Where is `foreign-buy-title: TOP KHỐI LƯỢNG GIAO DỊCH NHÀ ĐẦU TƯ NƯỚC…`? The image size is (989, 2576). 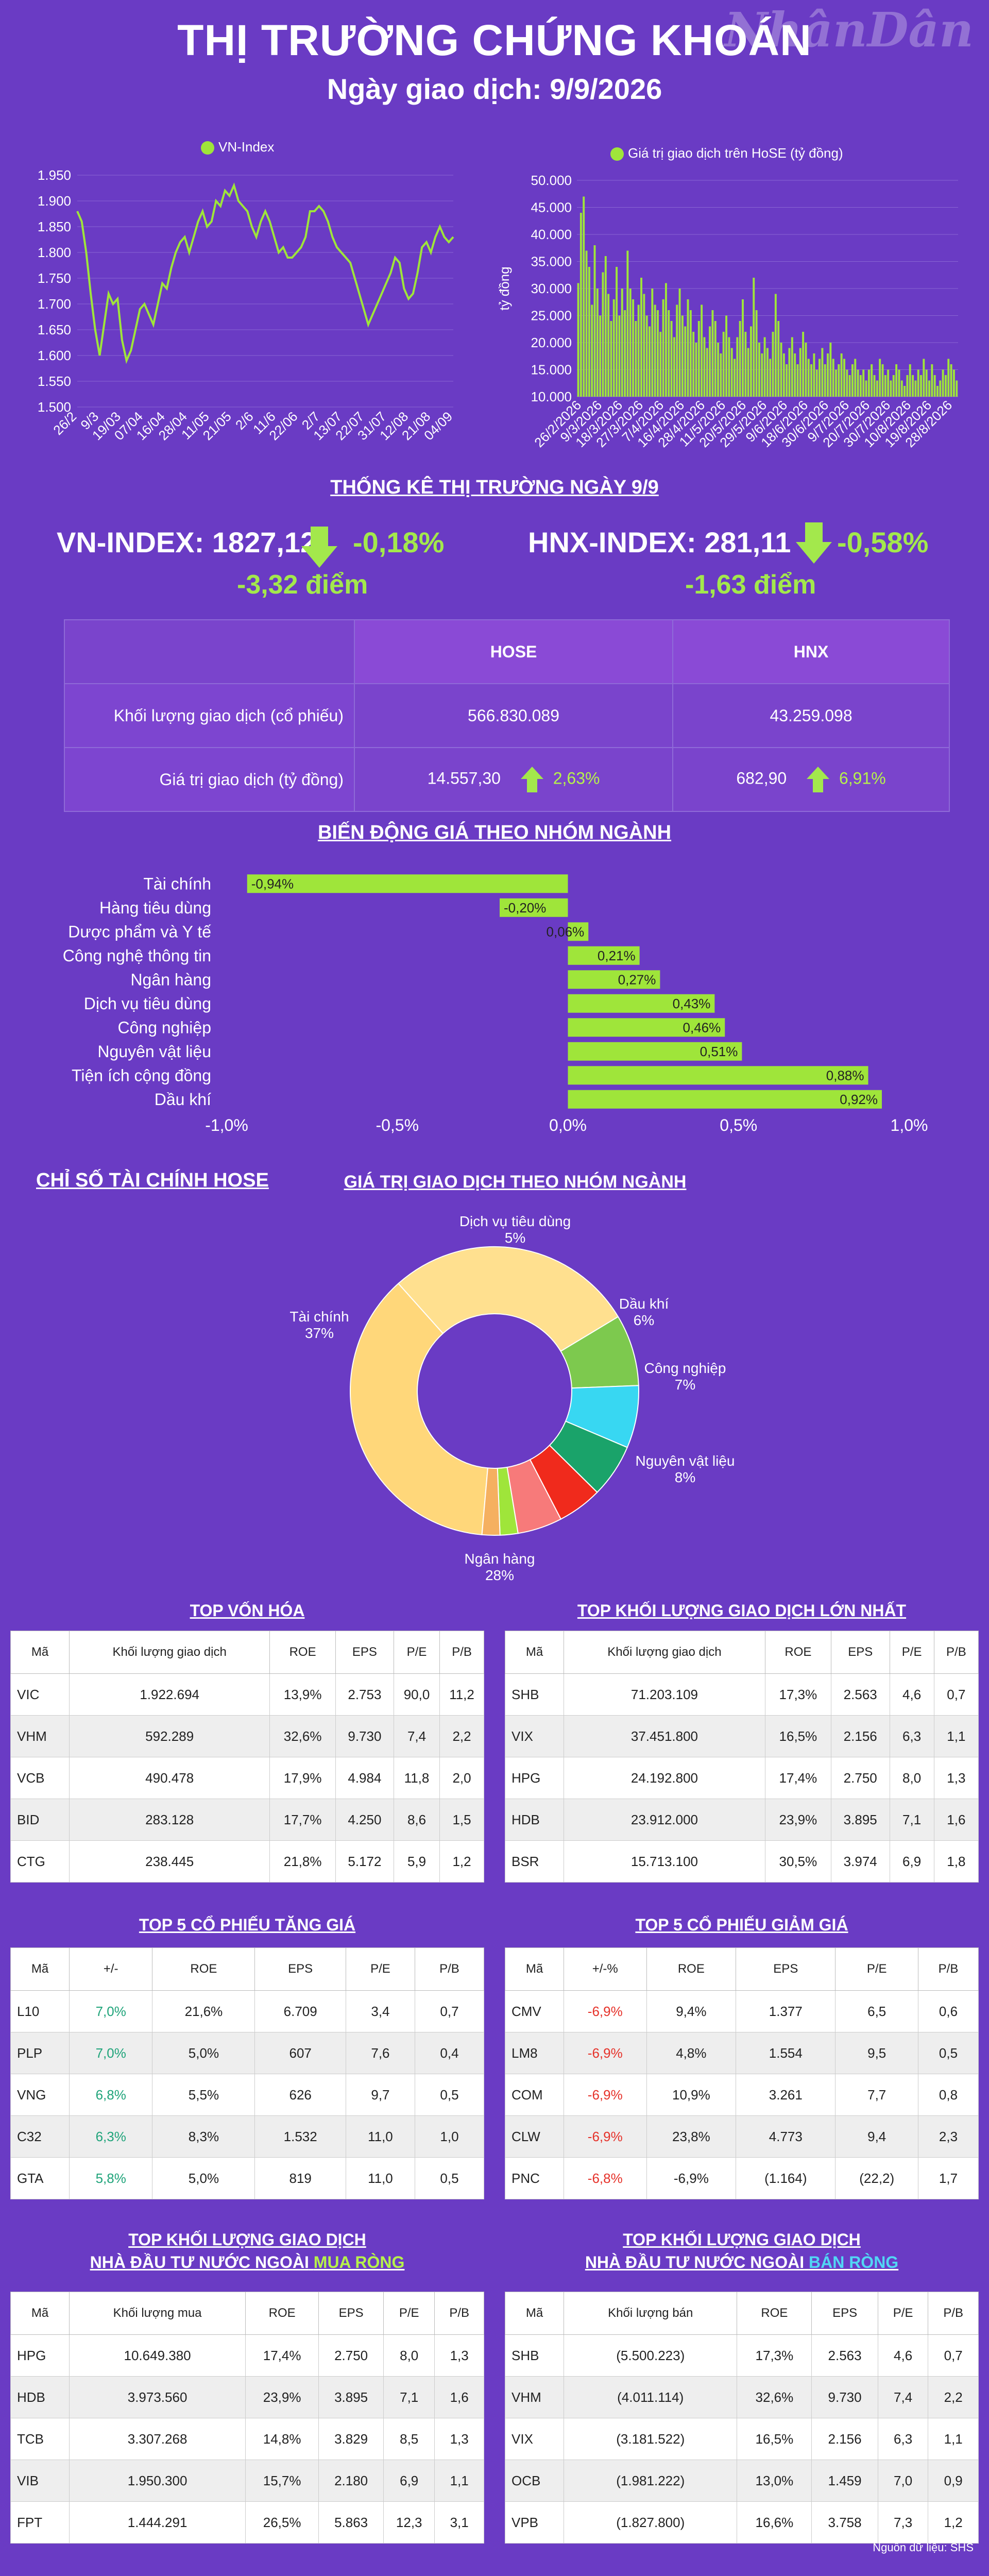
foreign-buy-title: TOP KHỐI LƯỢNG GIAO DỊCH NHÀ ĐẦU TƯ NƯỚC… is located at coordinates (247, 2251).